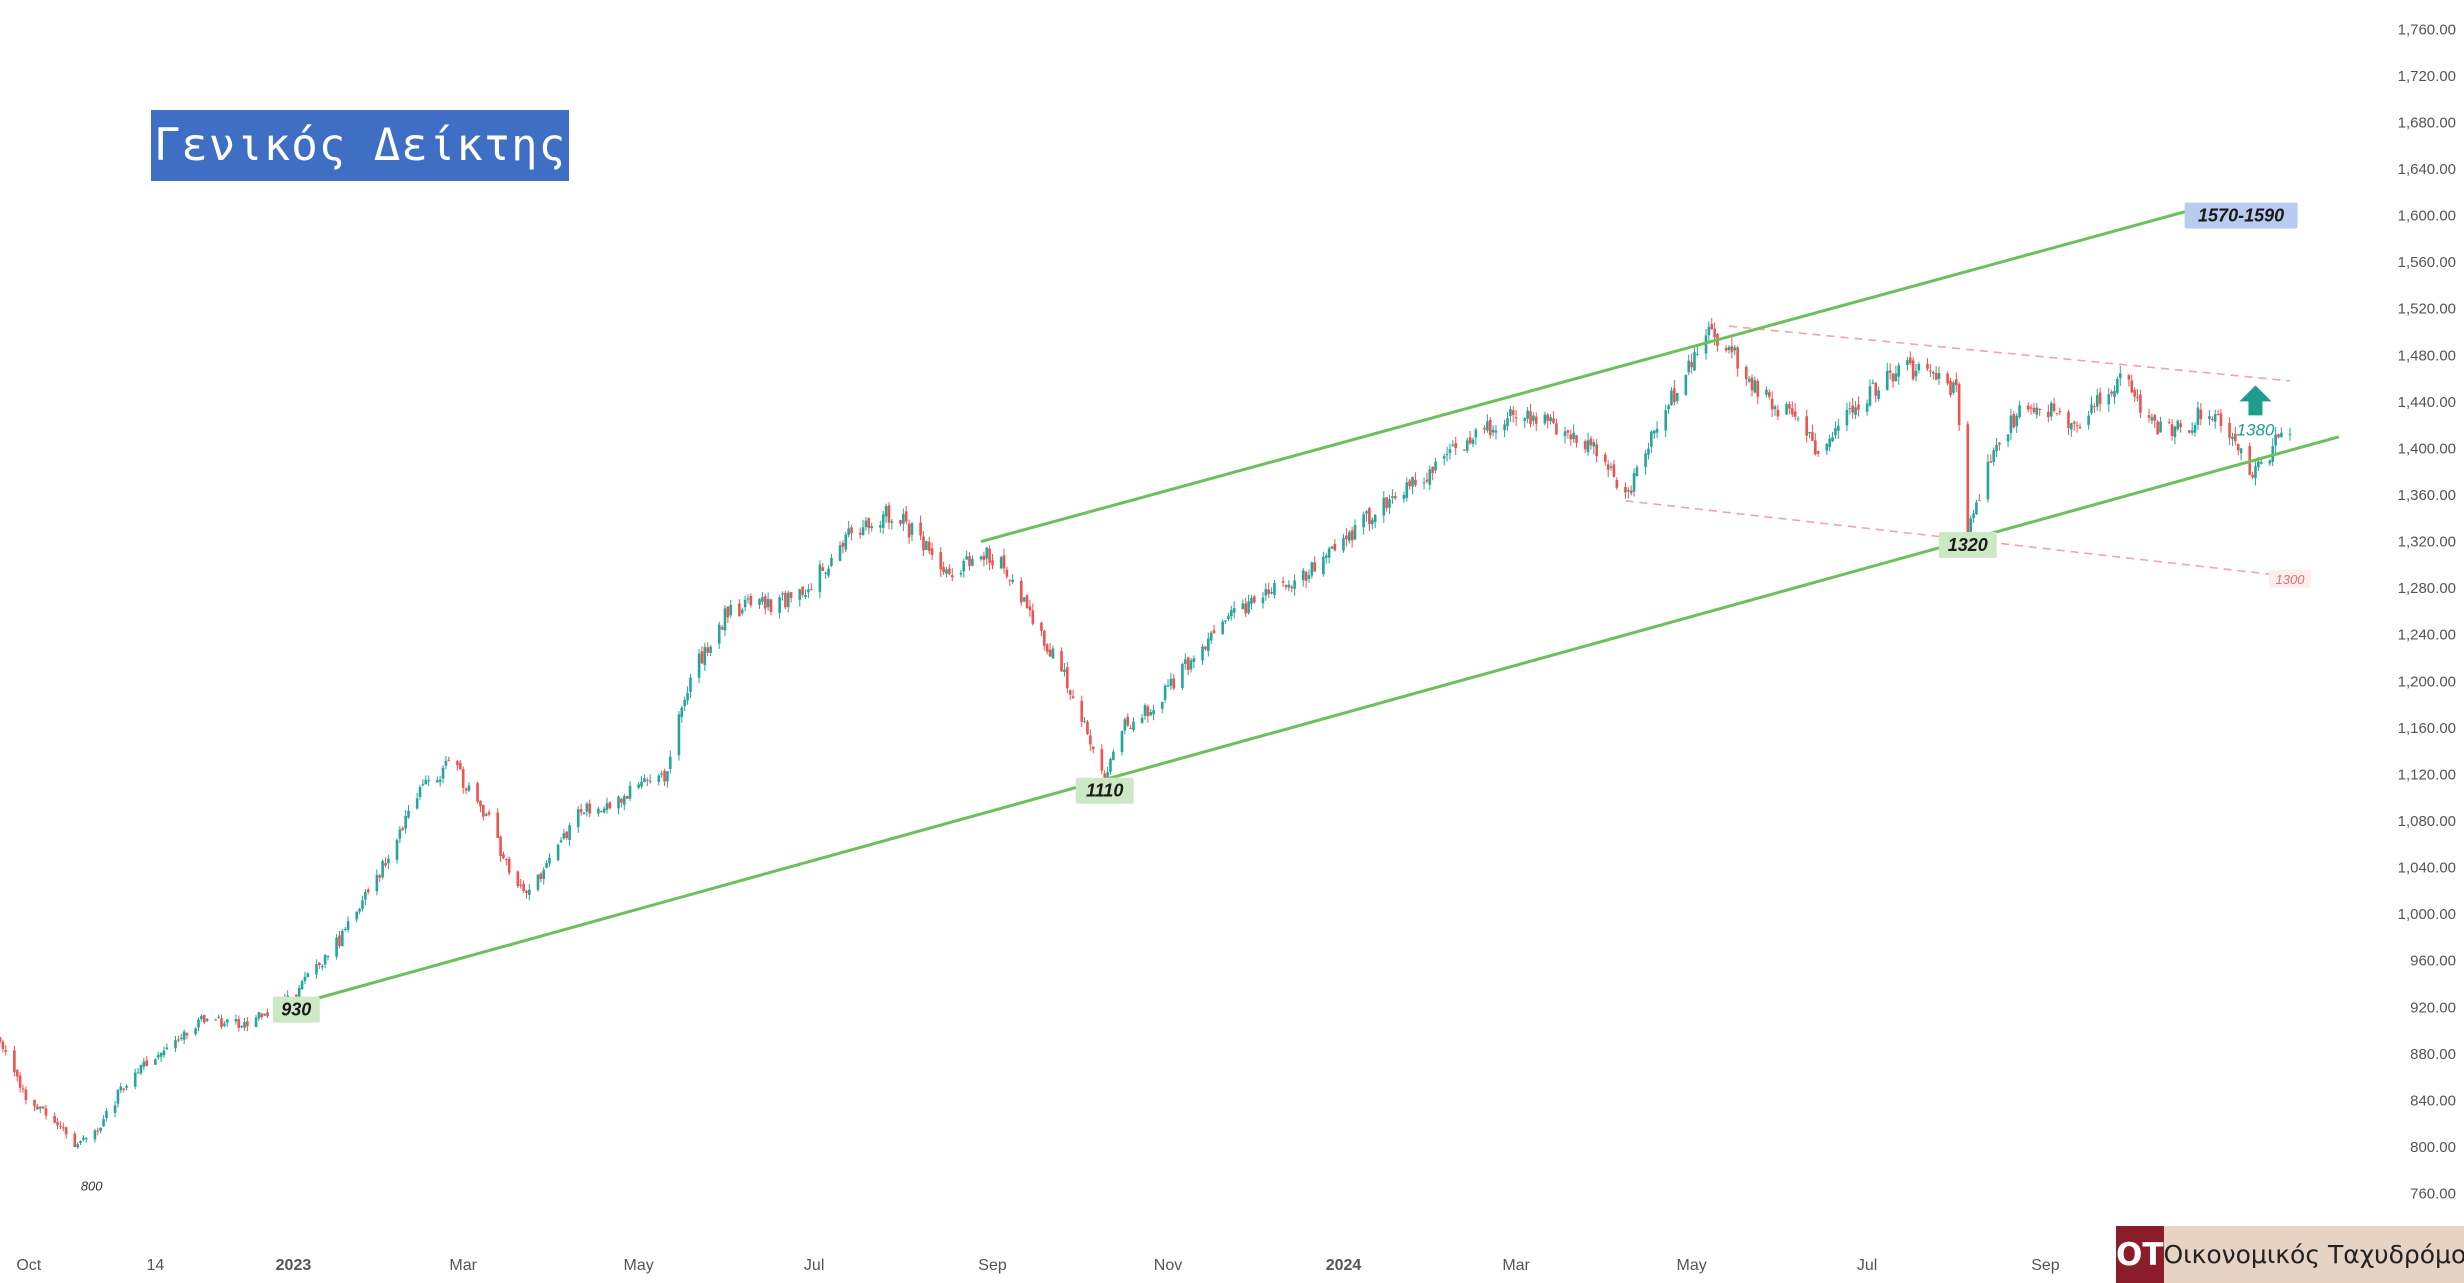 This screenshot has height=1283, width=2464. Describe the element at coordinates (2433, 1007) in the screenshot. I see `y-tick-label: 920.00` at that location.